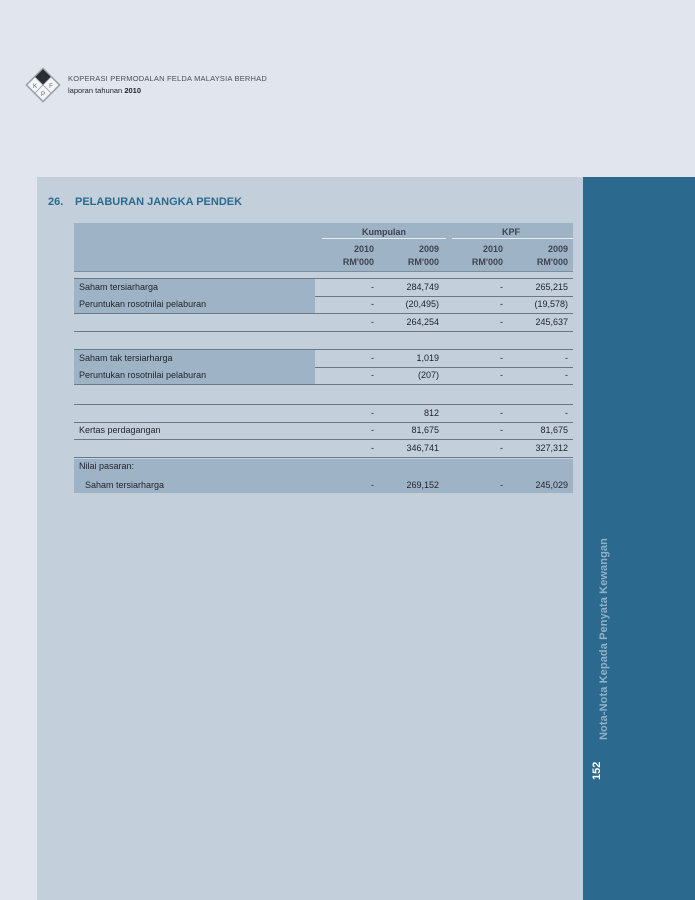 This screenshot has height=900, width=695. Describe the element at coordinates (323, 287) in the screenshot. I see `table-row: Saham tersiarharga - 284,749 - 265,215` at that location.